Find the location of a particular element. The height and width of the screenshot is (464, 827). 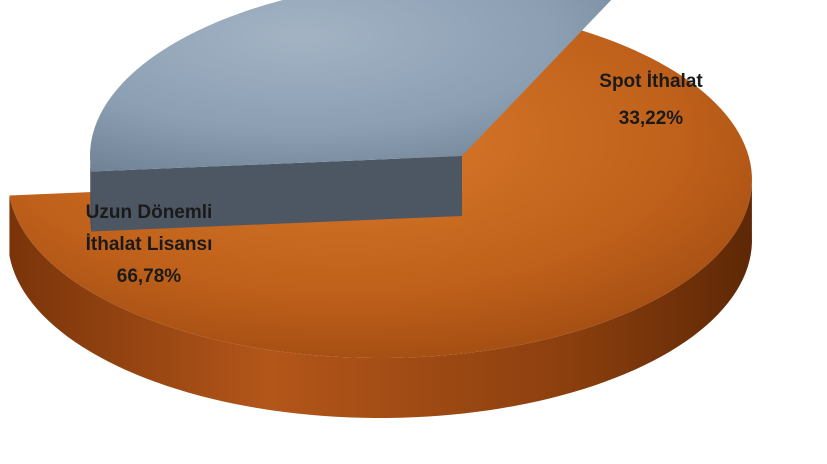

slice-label-long-term-line1: Uzun Dönemli is located at coordinates (149, 212).